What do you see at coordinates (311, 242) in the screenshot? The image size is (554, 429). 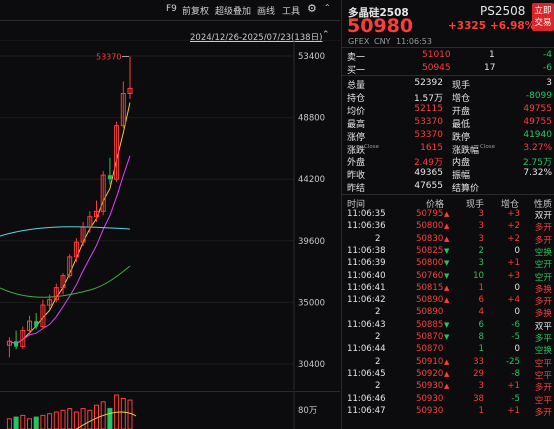 I see `y-tick-label: 39600` at bounding box center [311, 242].